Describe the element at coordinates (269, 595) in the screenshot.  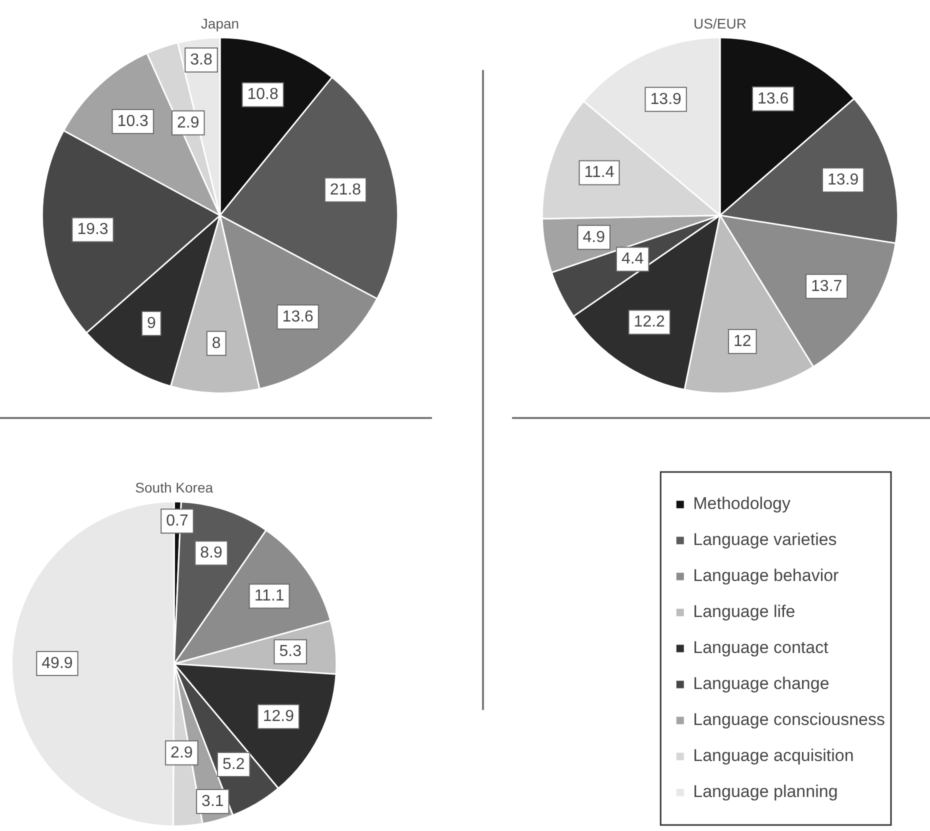
I see `data-label: 11.1` at that location.